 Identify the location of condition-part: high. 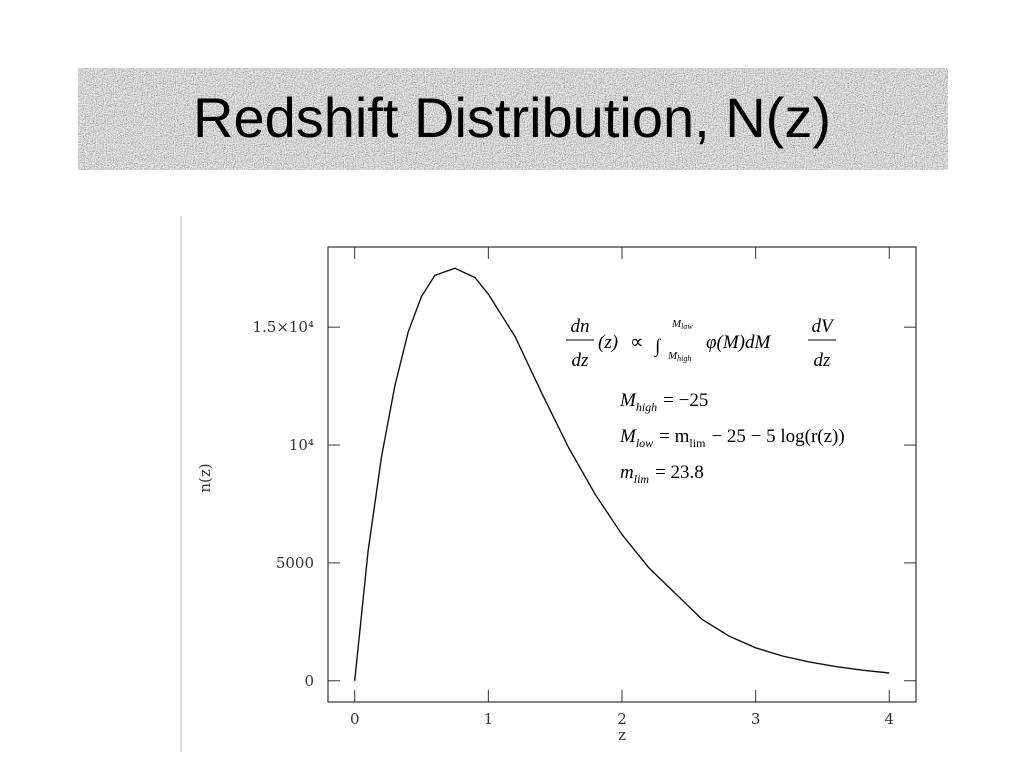
(646, 407).